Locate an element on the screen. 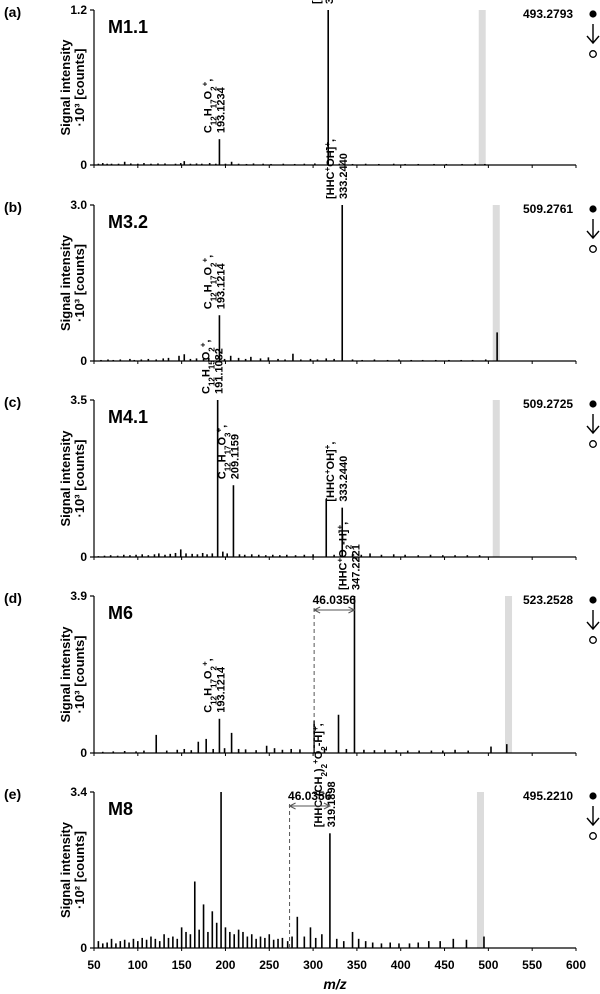 This screenshot has height=994, width=600. panel-title: M3.2 is located at coordinates (128, 222).